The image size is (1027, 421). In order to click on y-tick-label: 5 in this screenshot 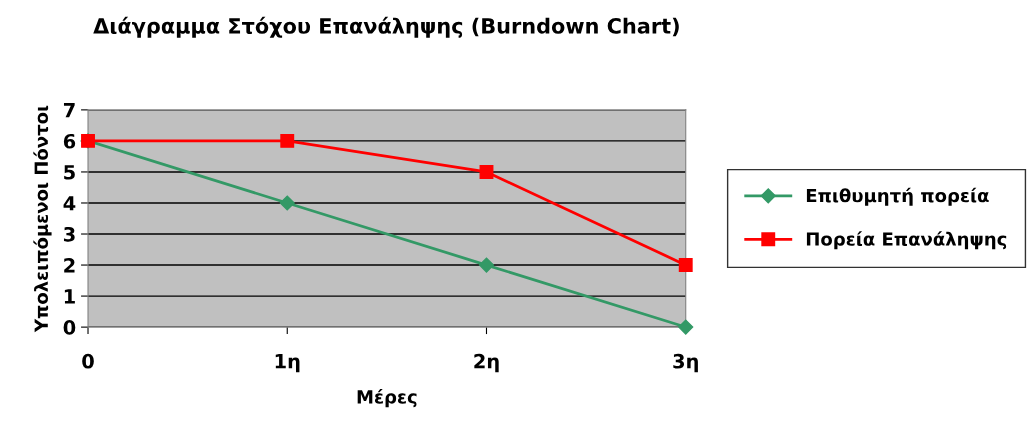, I will do `click(69, 172)`.